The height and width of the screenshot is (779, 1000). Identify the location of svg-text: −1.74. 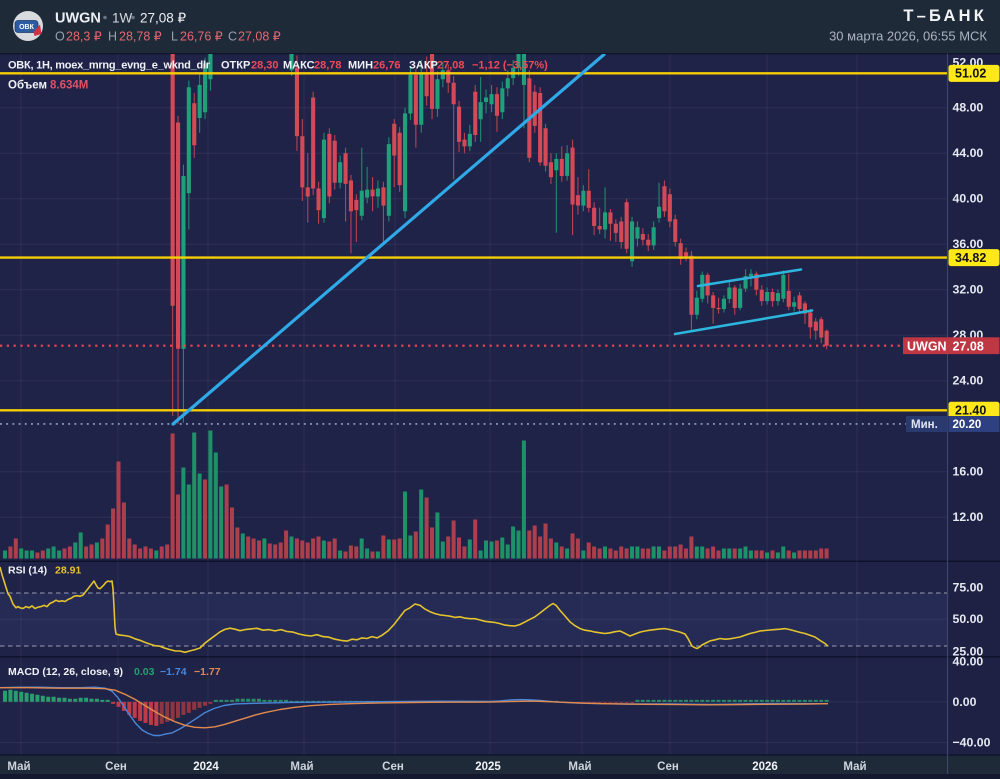
(173, 672).